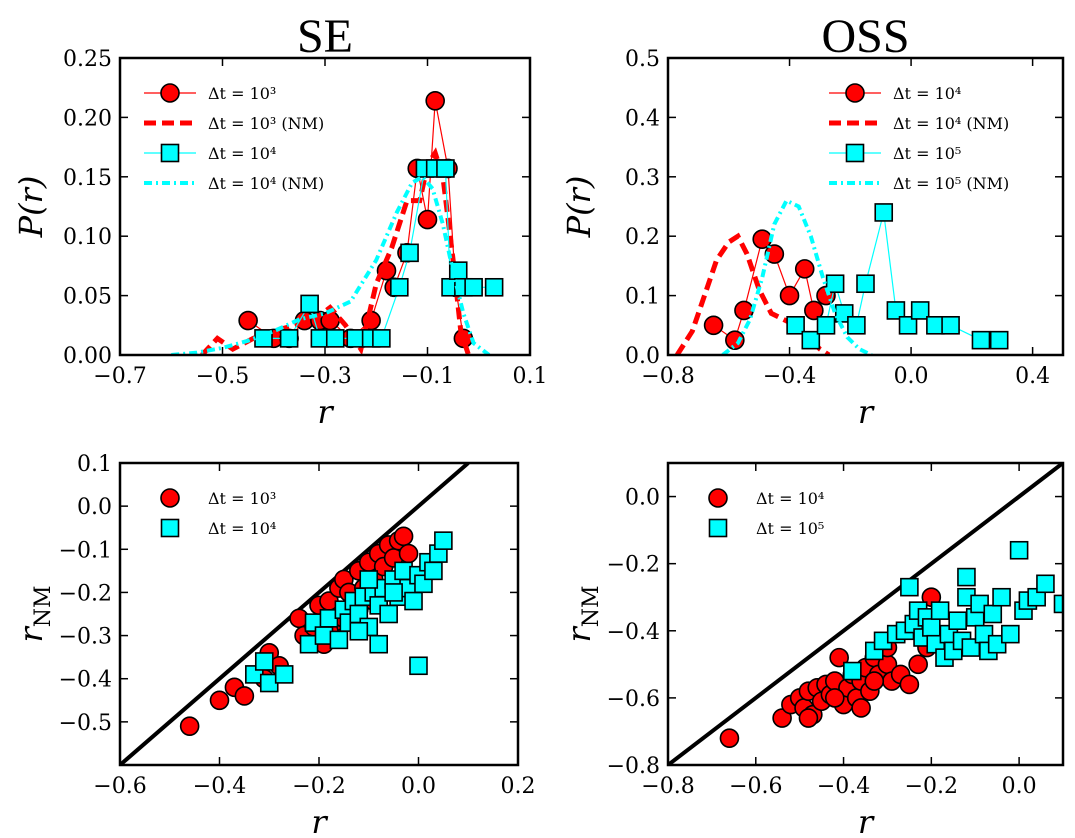  What do you see at coordinates (418, 786) in the screenshot?
I see `x-tick-label: 0.0` at bounding box center [418, 786].